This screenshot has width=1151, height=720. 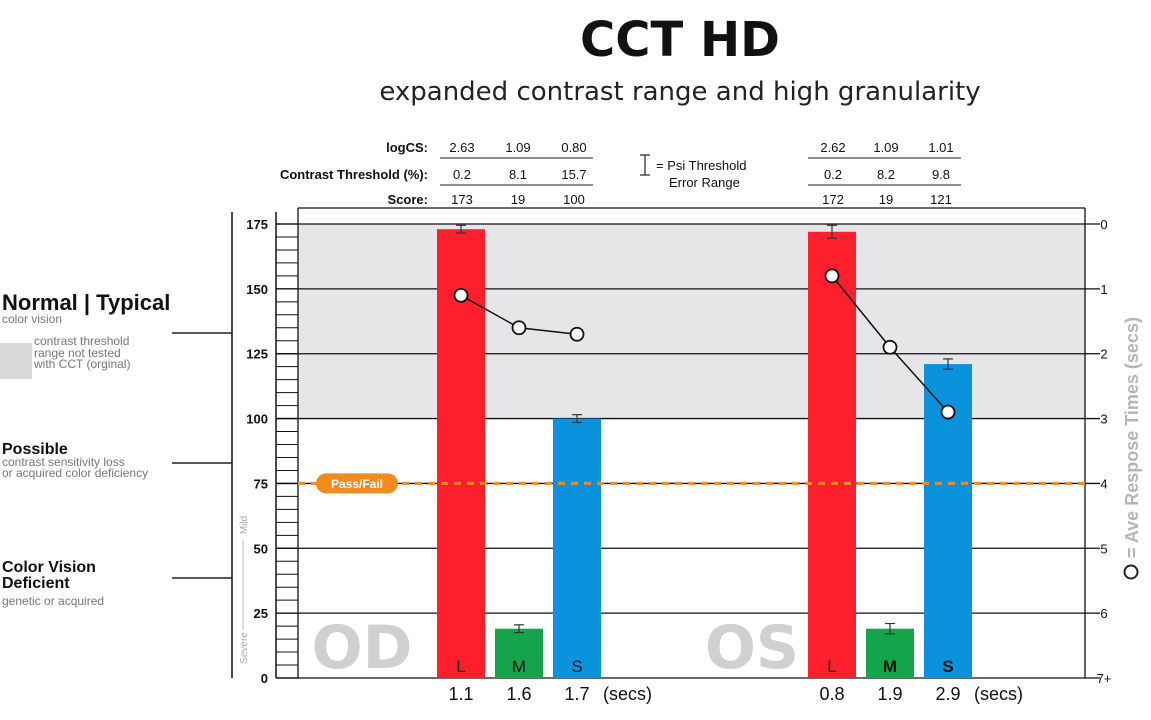 What do you see at coordinates (257, 224) in the screenshot?
I see `left-tick-label: 175` at bounding box center [257, 224].